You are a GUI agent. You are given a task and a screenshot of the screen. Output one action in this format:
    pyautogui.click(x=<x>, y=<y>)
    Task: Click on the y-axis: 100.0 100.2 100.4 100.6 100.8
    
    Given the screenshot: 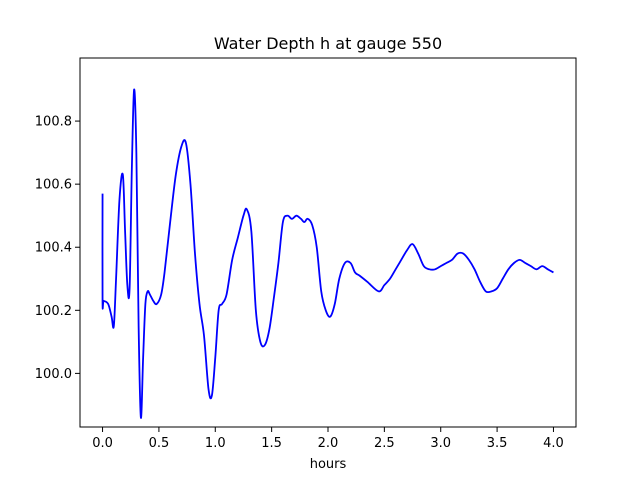 What is the action you would take?
    pyautogui.click(x=57, y=248)
    